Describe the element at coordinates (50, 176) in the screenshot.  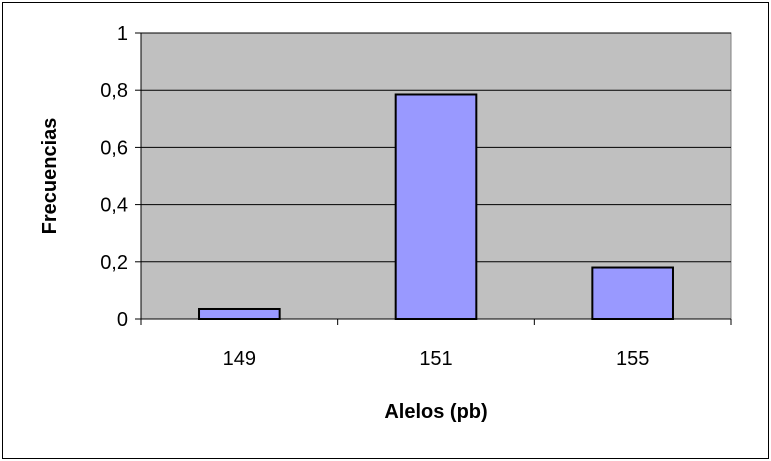
I see `y-axis-title: Frecuencias` at that location.